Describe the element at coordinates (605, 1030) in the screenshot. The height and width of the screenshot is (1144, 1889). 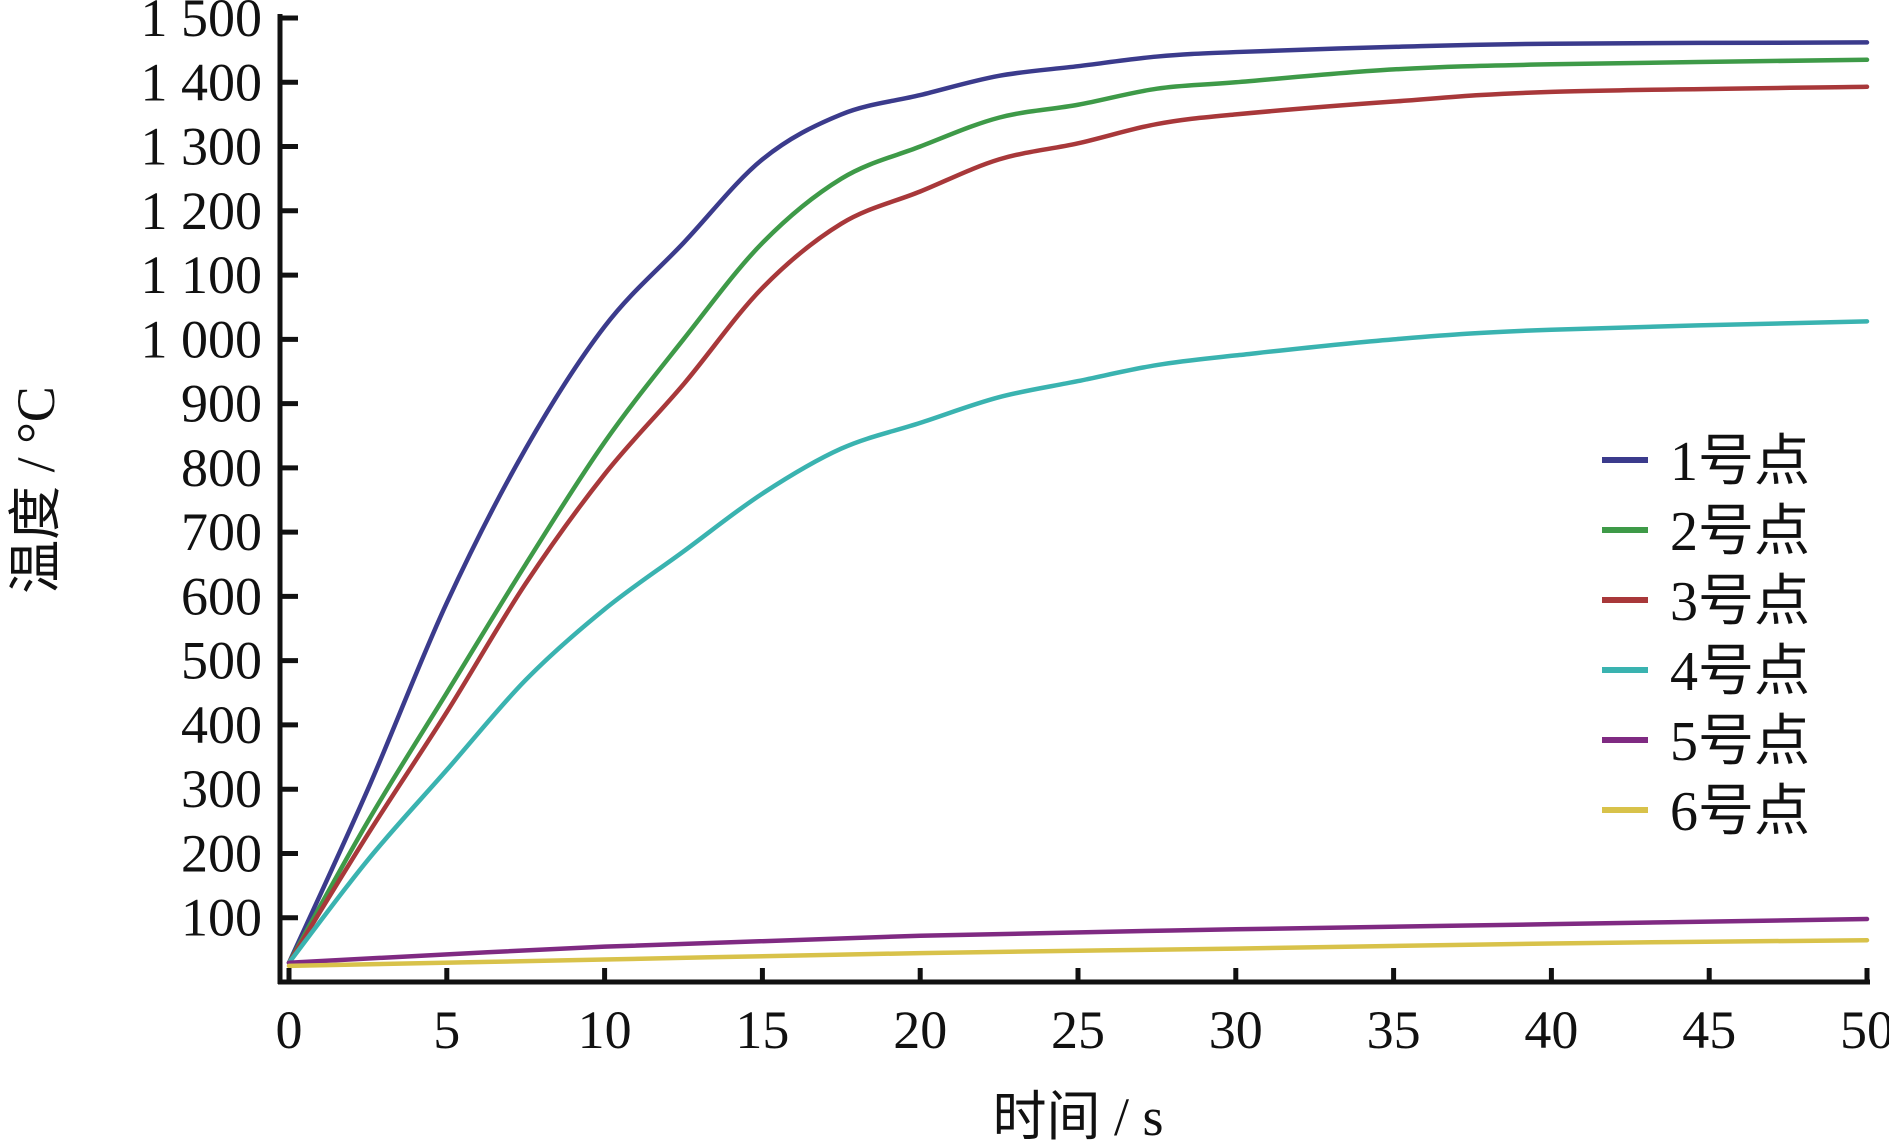
I see `x-tick-label: 10` at that location.